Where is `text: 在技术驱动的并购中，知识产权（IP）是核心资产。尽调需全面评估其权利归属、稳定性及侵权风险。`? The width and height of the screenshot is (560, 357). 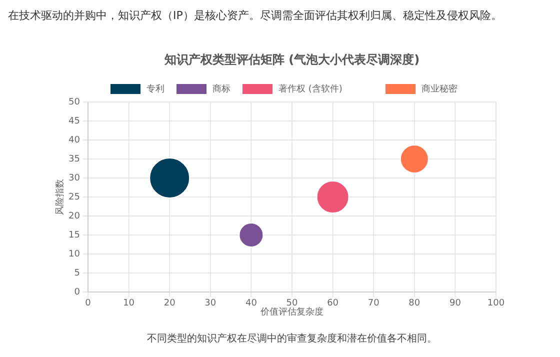 text: 在技术驱动的并购中，知识产权（IP）是核心资产。尽调需全面评估其权利归属、稳定性及侵权风险。 is located at coordinates (255, 15).